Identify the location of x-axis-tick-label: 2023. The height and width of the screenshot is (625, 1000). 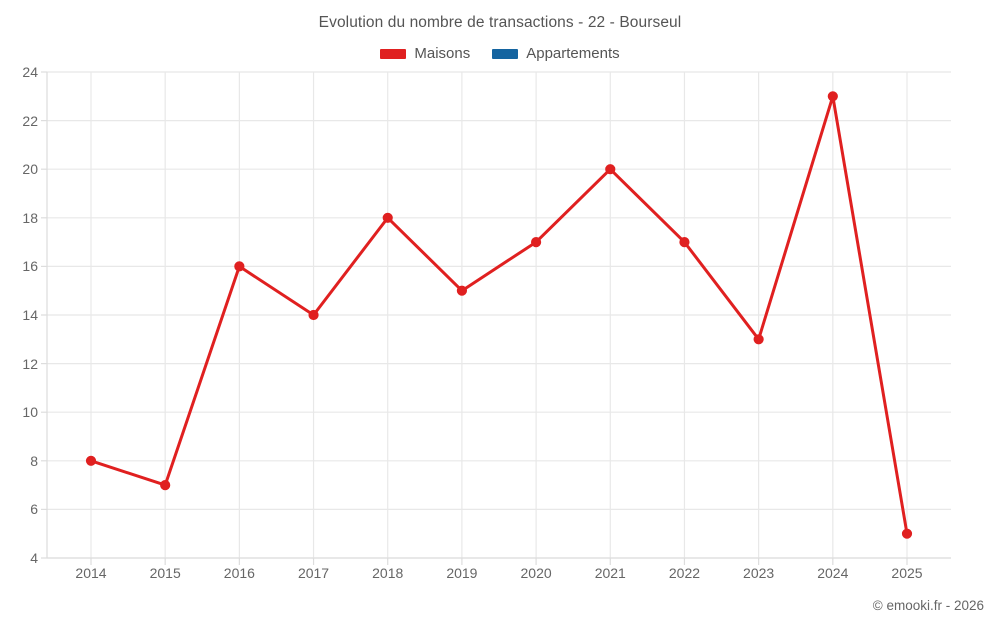
(759, 573).